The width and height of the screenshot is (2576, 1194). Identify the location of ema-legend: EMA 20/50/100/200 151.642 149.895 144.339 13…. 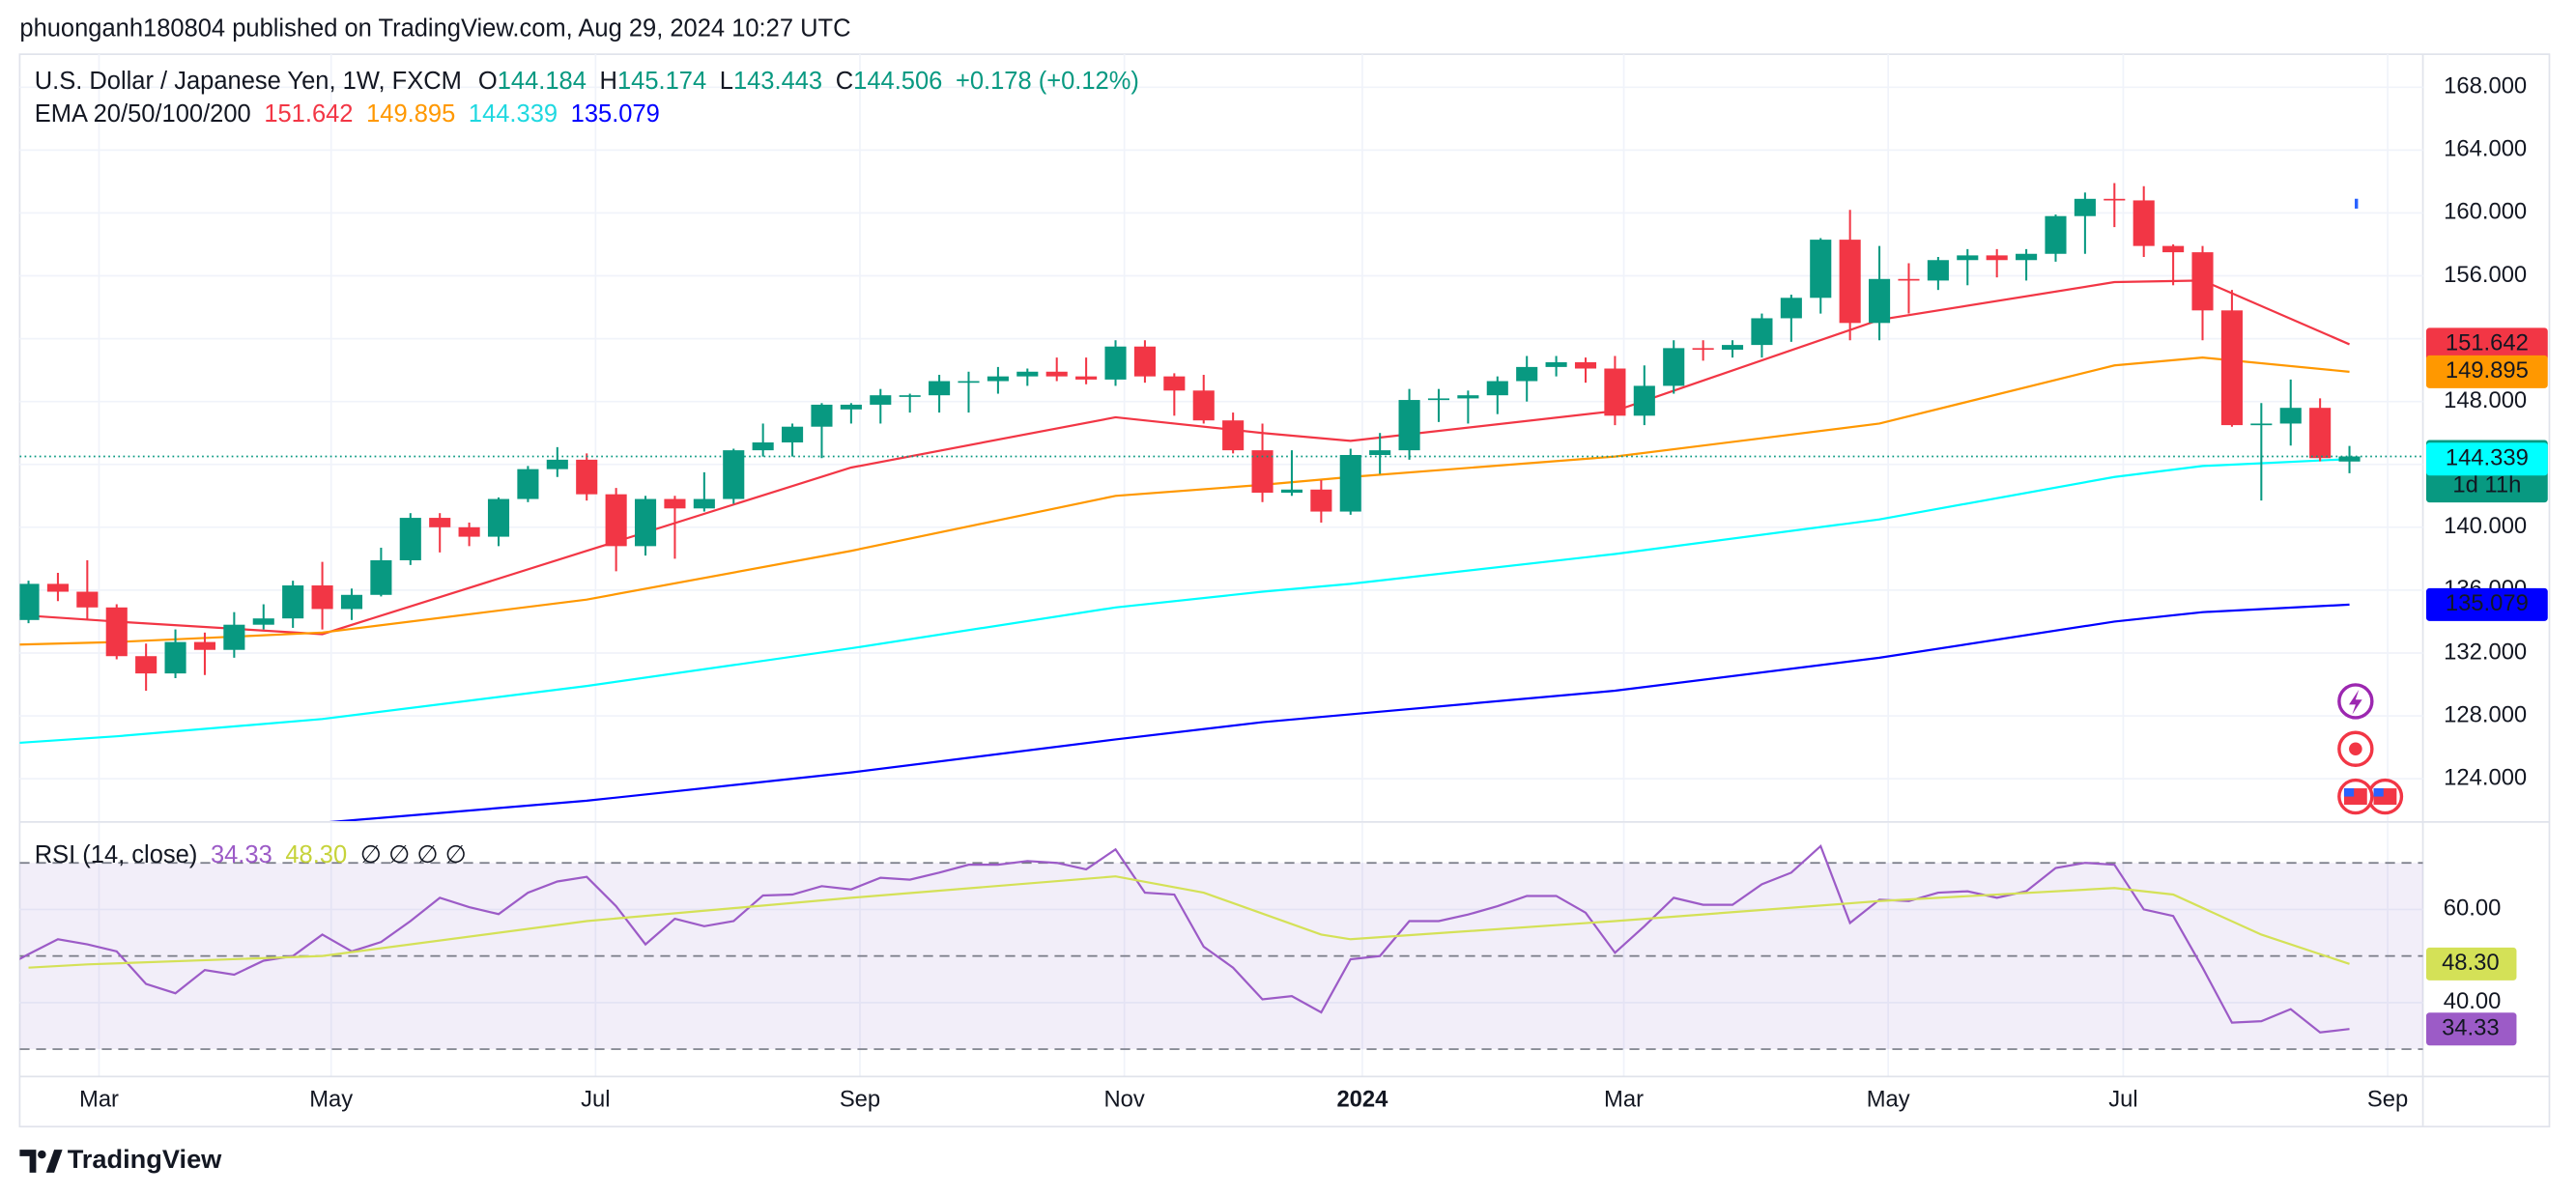
(348, 114).